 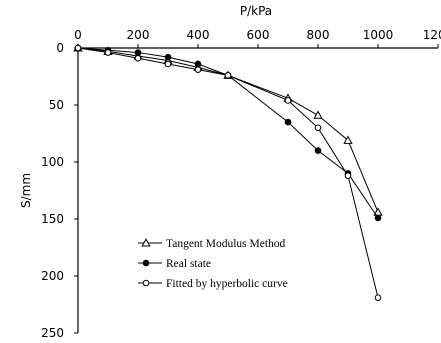 What do you see at coordinates (52, 162) in the screenshot?
I see `y-tick-label: 100` at bounding box center [52, 162].